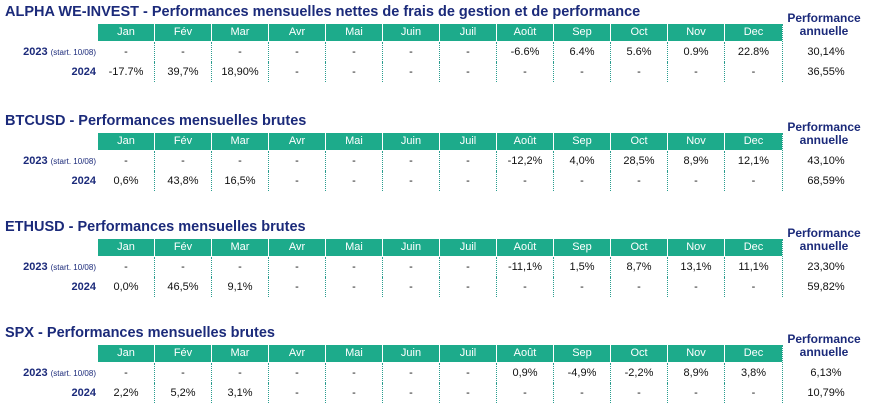  What do you see at coordinates (753, 161) in the screenshot?
I see `month-value-cell: 12,1%` at bounding box center [753, 161].